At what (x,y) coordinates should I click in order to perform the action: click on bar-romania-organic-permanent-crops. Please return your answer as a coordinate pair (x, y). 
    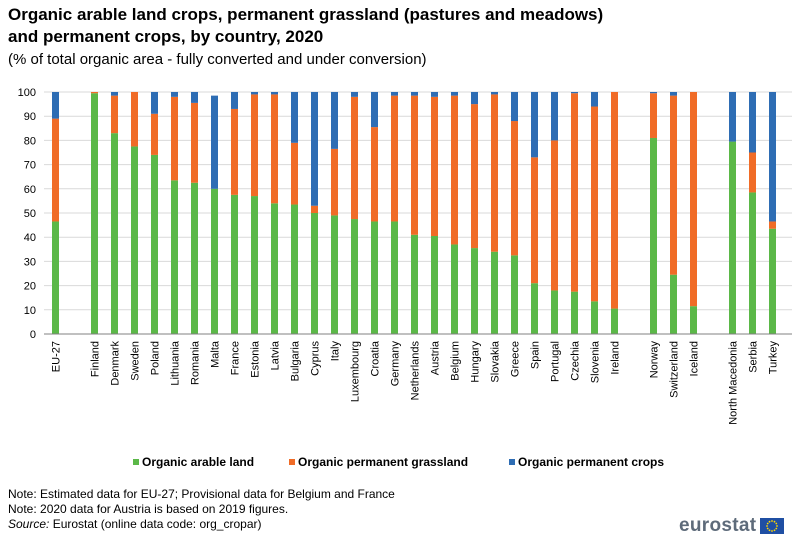
    Looking at the image, I should click on (194, 97).